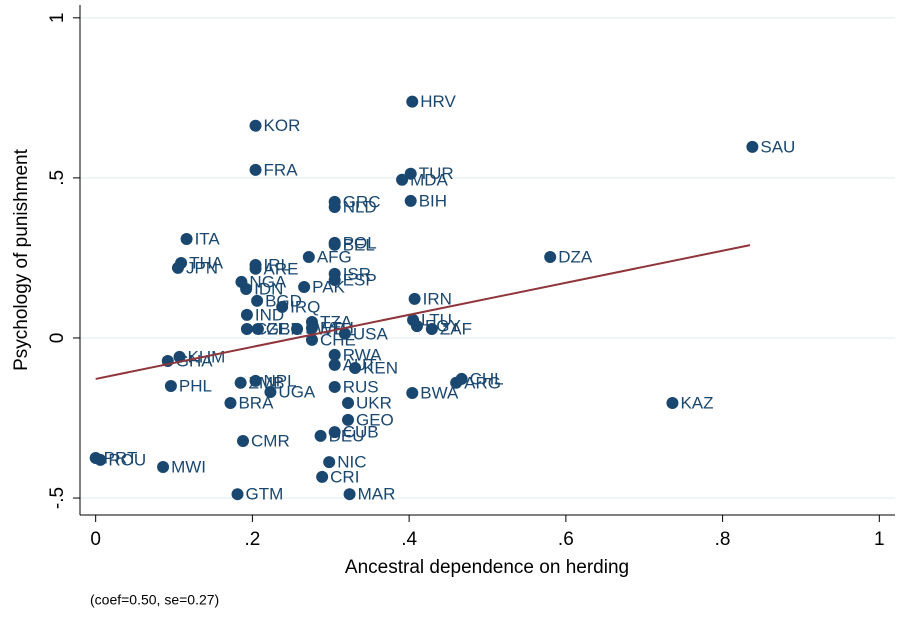 The image size is (899, 618). Describe the element at coordinates (188, 466) in the screenshot. I see `point-label: MWI` at that location.